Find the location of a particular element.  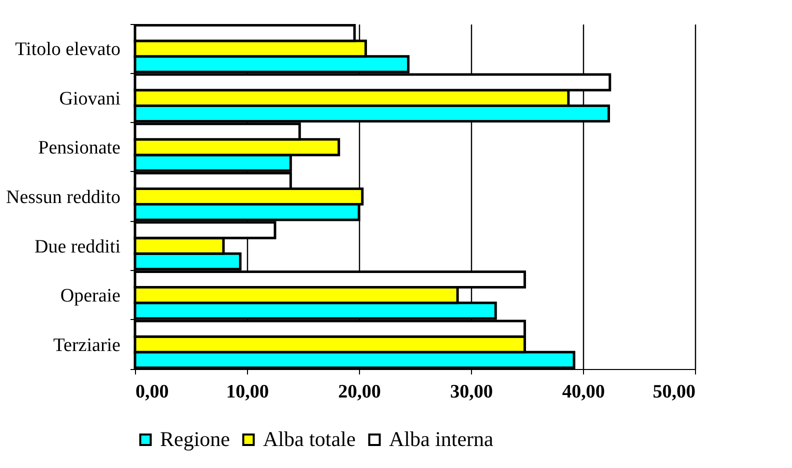

x-tick-label: 20,00 is located at coordinates (359, 392).